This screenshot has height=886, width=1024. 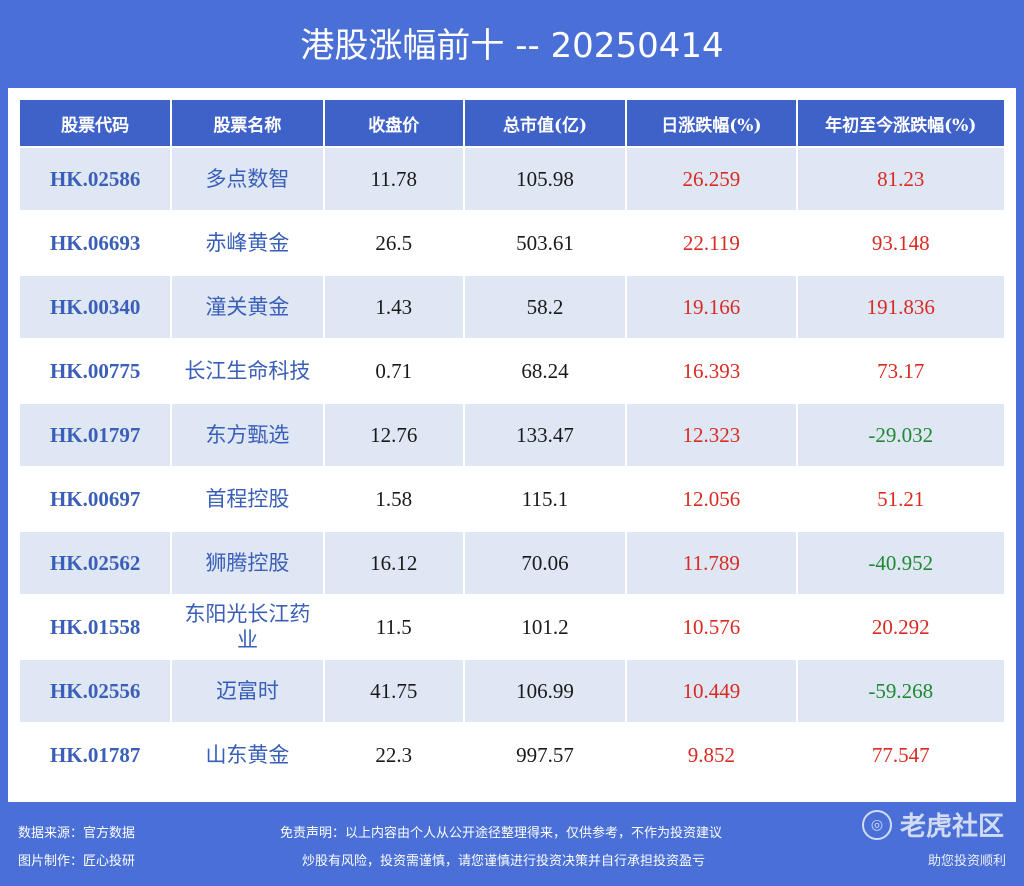 What do you see at coordinates (966, 861) in the screenshot?
I see `footer-right-2: 助您投资顺利` at bounding box center [966, 861].